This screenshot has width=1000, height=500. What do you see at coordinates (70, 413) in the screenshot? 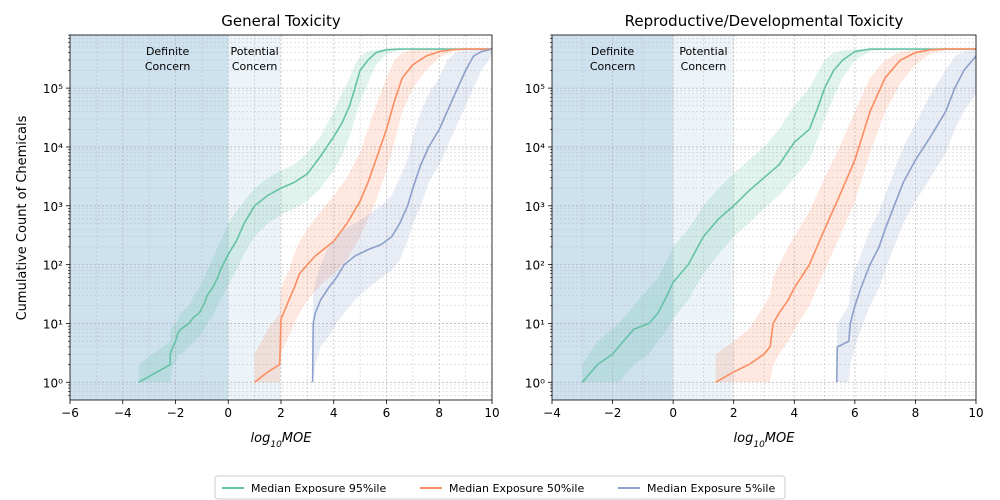
I see `x-tick-label: −6` at bounding box center [70, 413].